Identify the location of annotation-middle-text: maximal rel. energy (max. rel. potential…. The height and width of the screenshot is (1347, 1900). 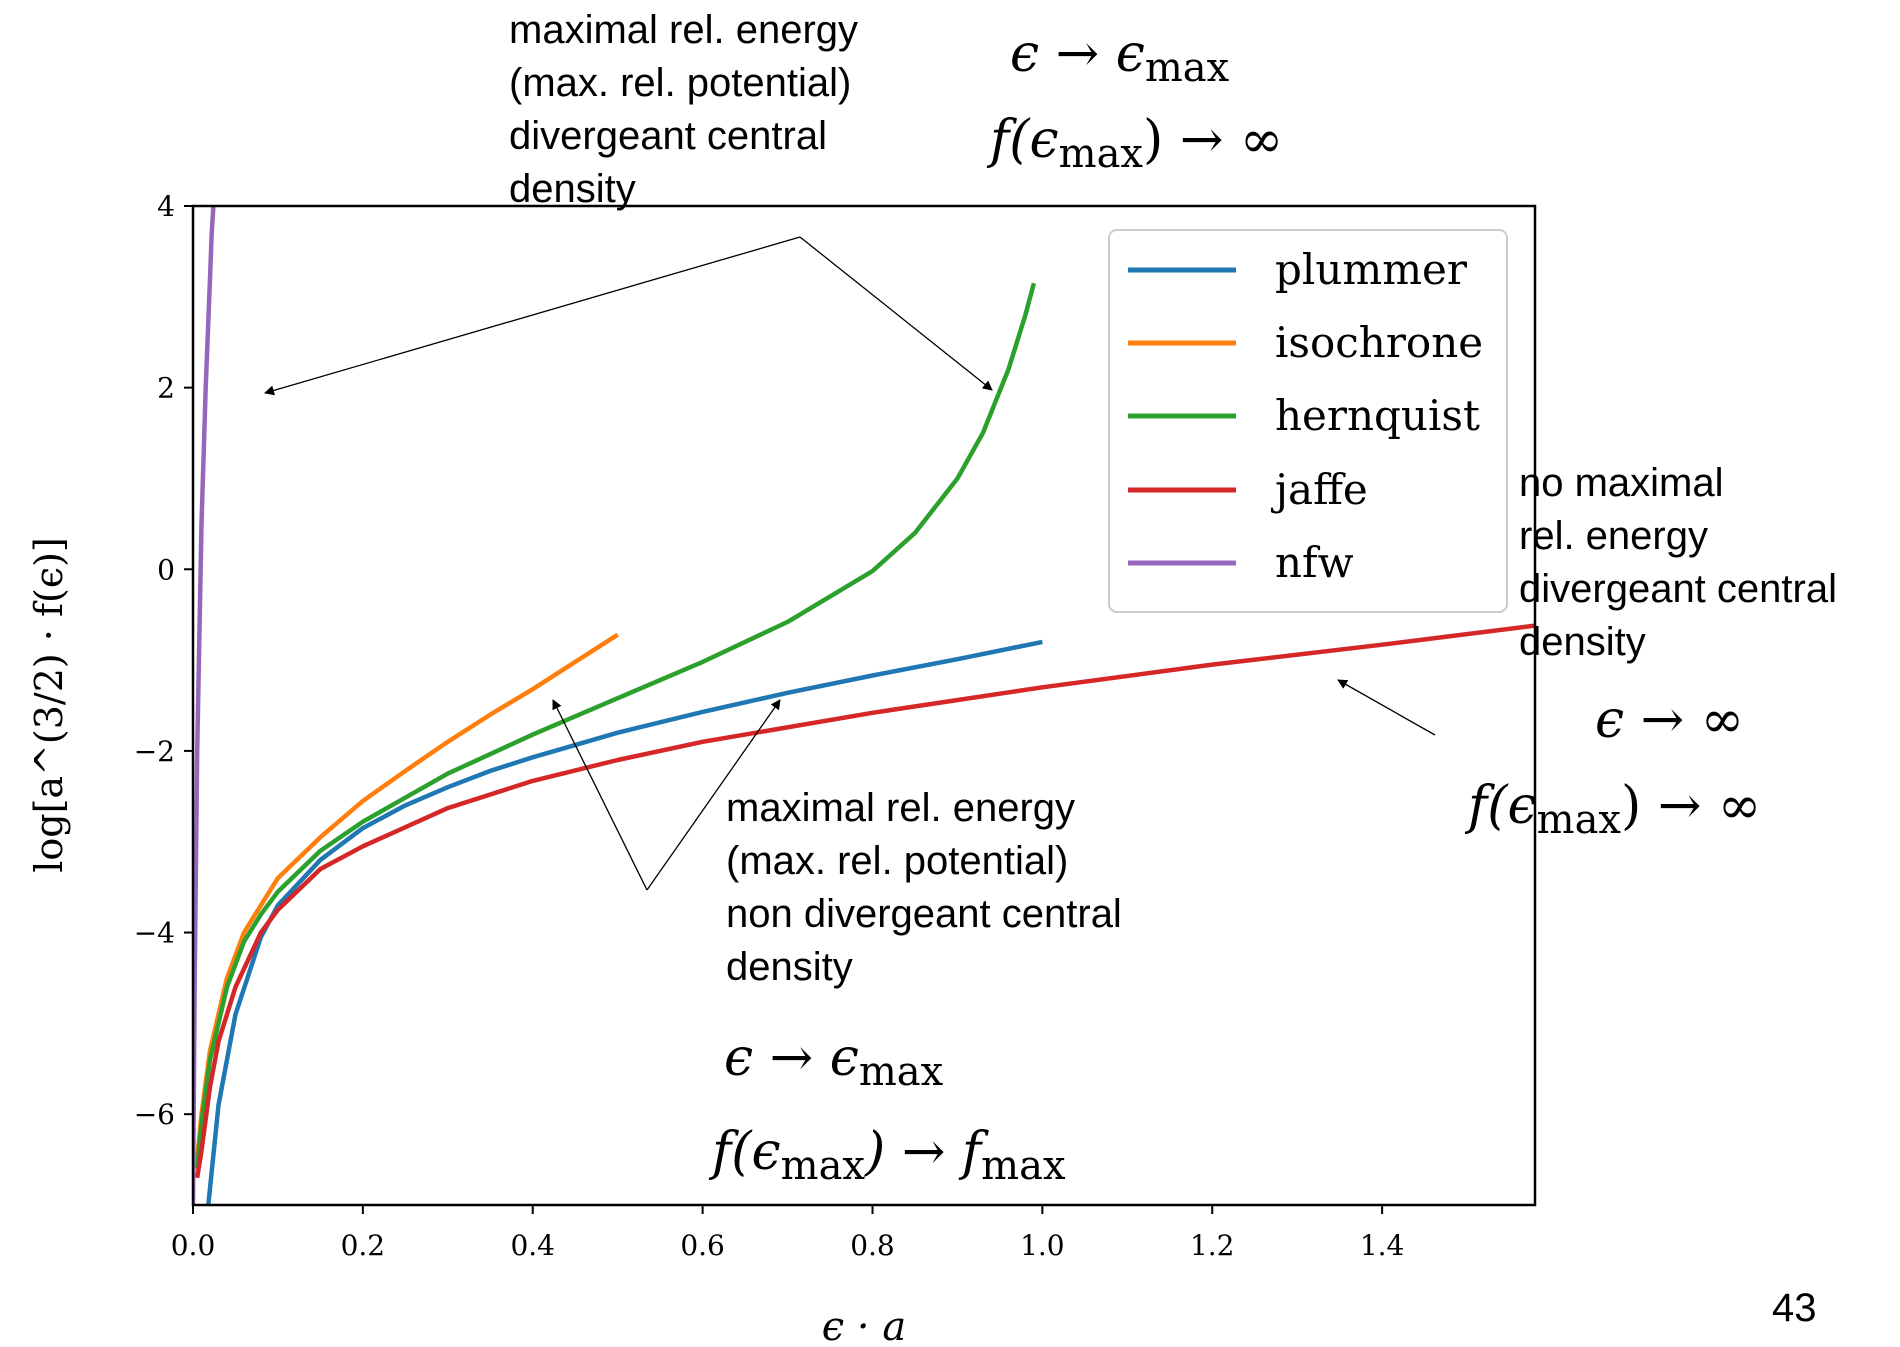
(924, 887).